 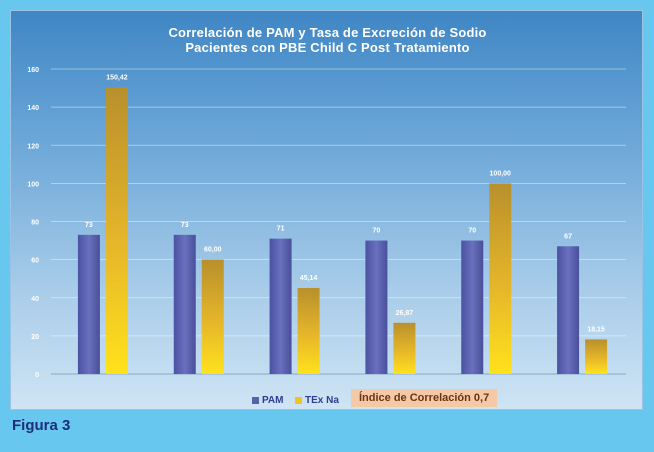 What do you see at coordinates (41, 425) in the screenshot?
I see `figure-caption: Figura 3` at bounding box center [41, 425].